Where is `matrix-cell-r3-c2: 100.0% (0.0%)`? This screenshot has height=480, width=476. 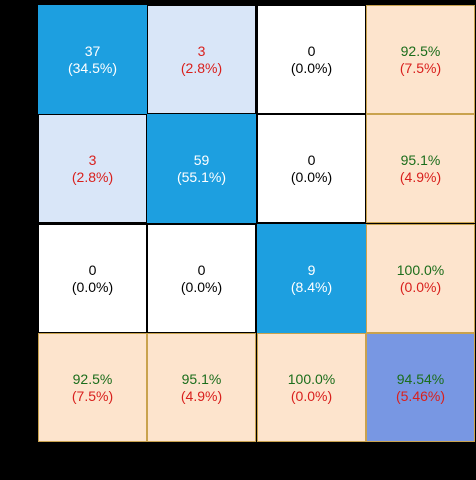 matrix-cell-r3-c2: 100.0% (0.0%) is located at coordinates (311, 387).